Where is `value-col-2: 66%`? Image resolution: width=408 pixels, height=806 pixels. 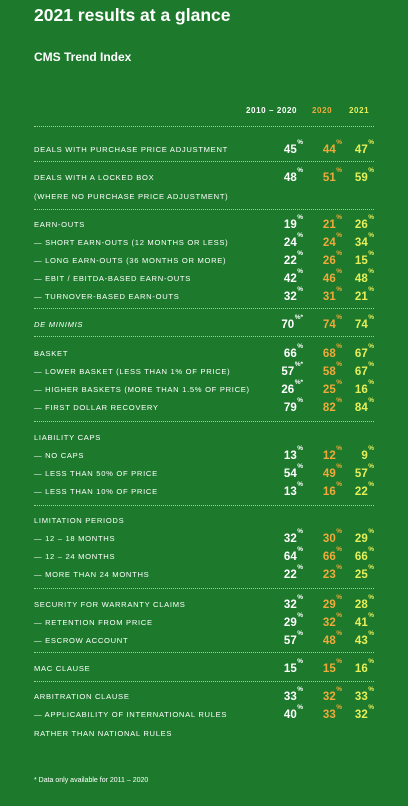
value-col-2: 66% is located at coordinates (332, 554).